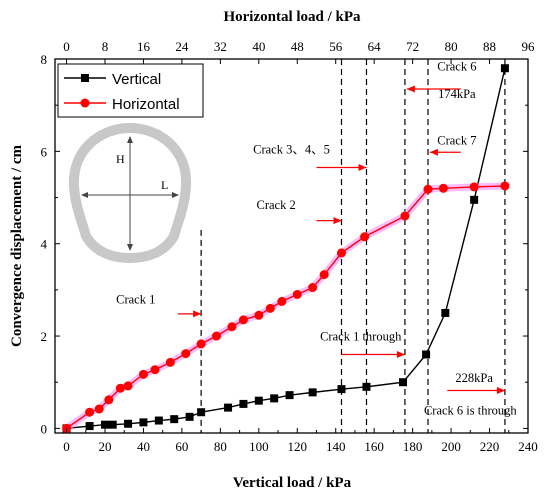 This screenshot has height=502, width=550. What do you see at coordinates (85, 103) in the screenshot?
I see `legend-horizontal-marker` at bounding box center [85, 103].